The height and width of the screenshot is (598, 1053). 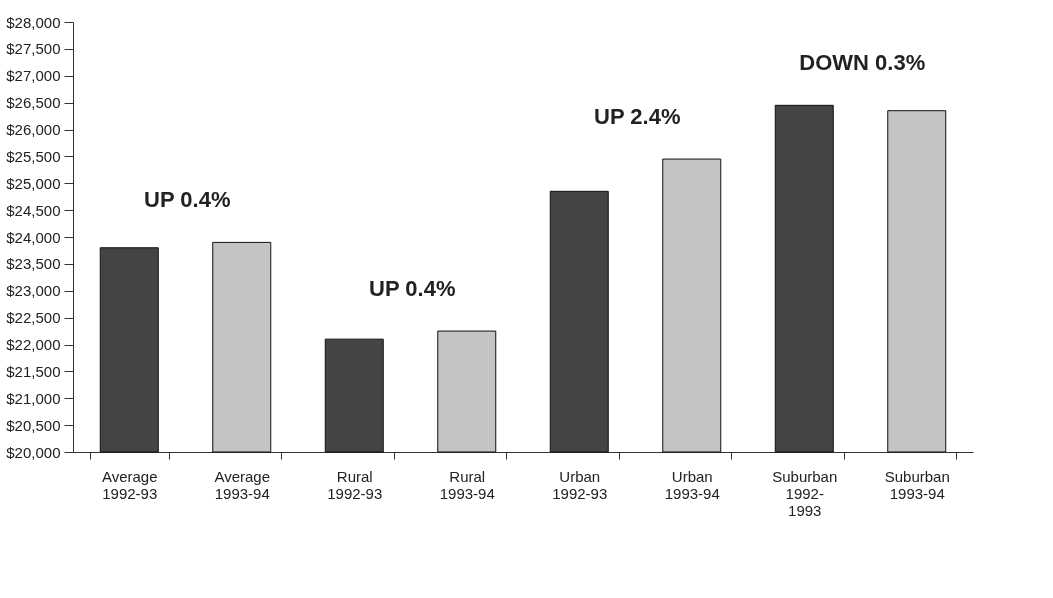 I want to click on y-tick-label: $23,500, so click(x=33, y=264).